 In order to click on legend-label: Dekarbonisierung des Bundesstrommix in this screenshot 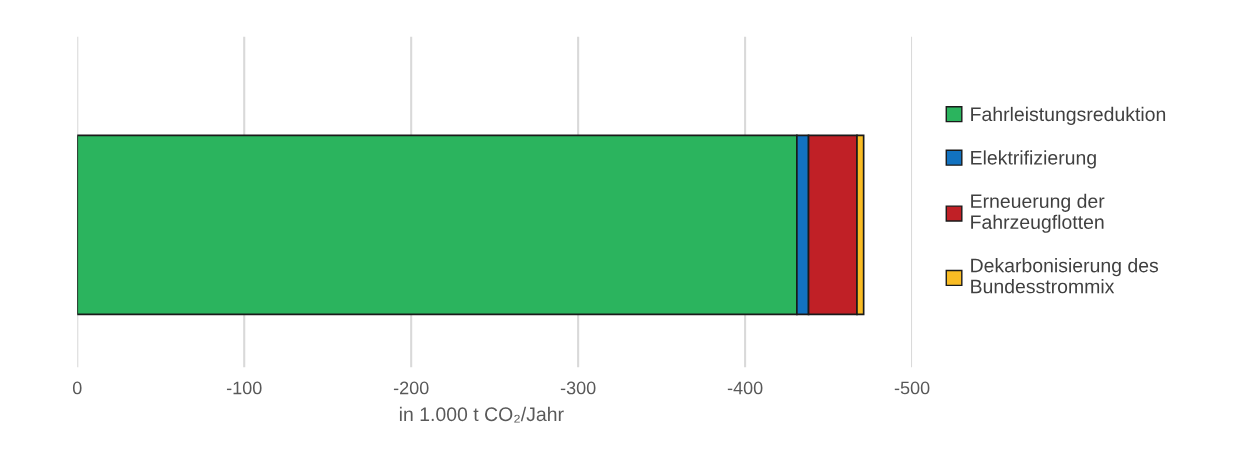, I will do `click(1065, 276)`.